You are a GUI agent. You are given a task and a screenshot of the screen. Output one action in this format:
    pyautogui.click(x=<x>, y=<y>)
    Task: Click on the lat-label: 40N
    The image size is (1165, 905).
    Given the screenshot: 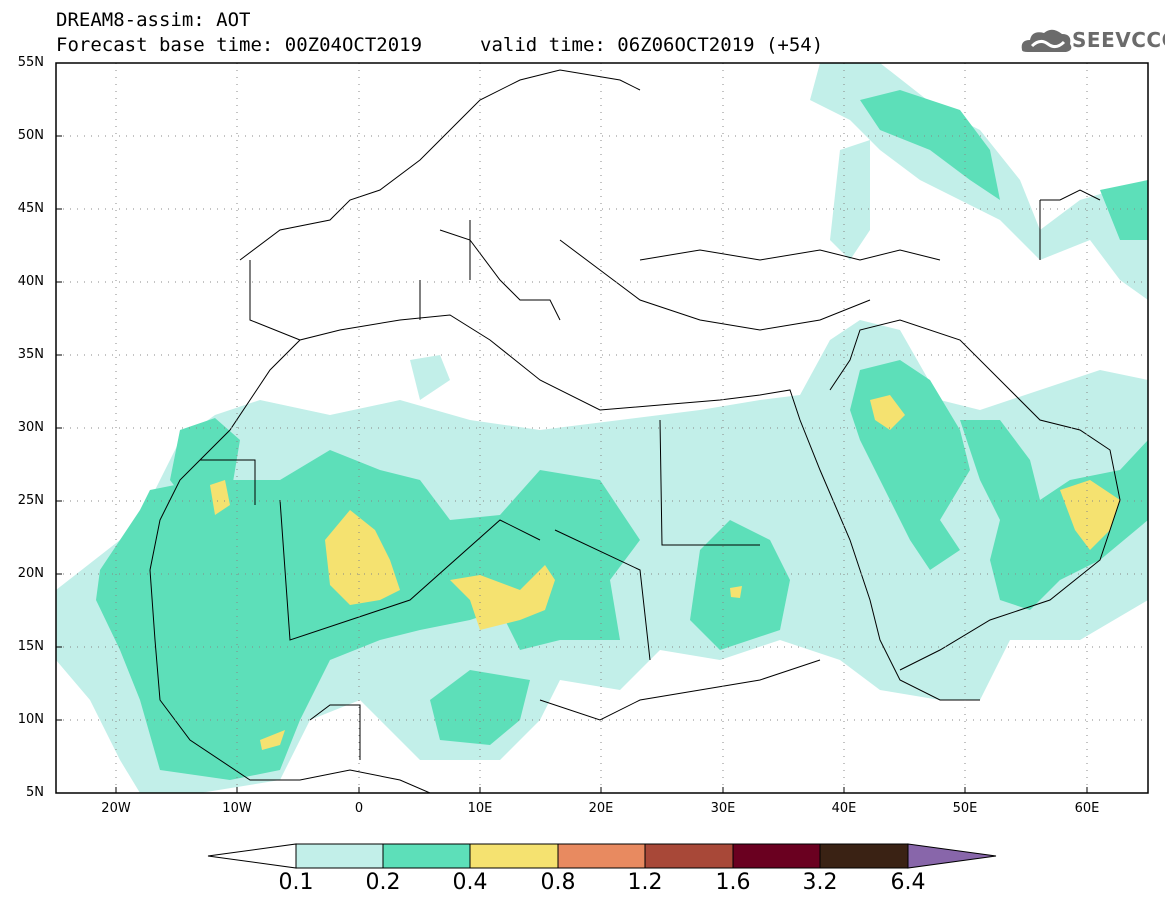 What is the action you would take?
    pyautogui.click(x=30, y=281)
    